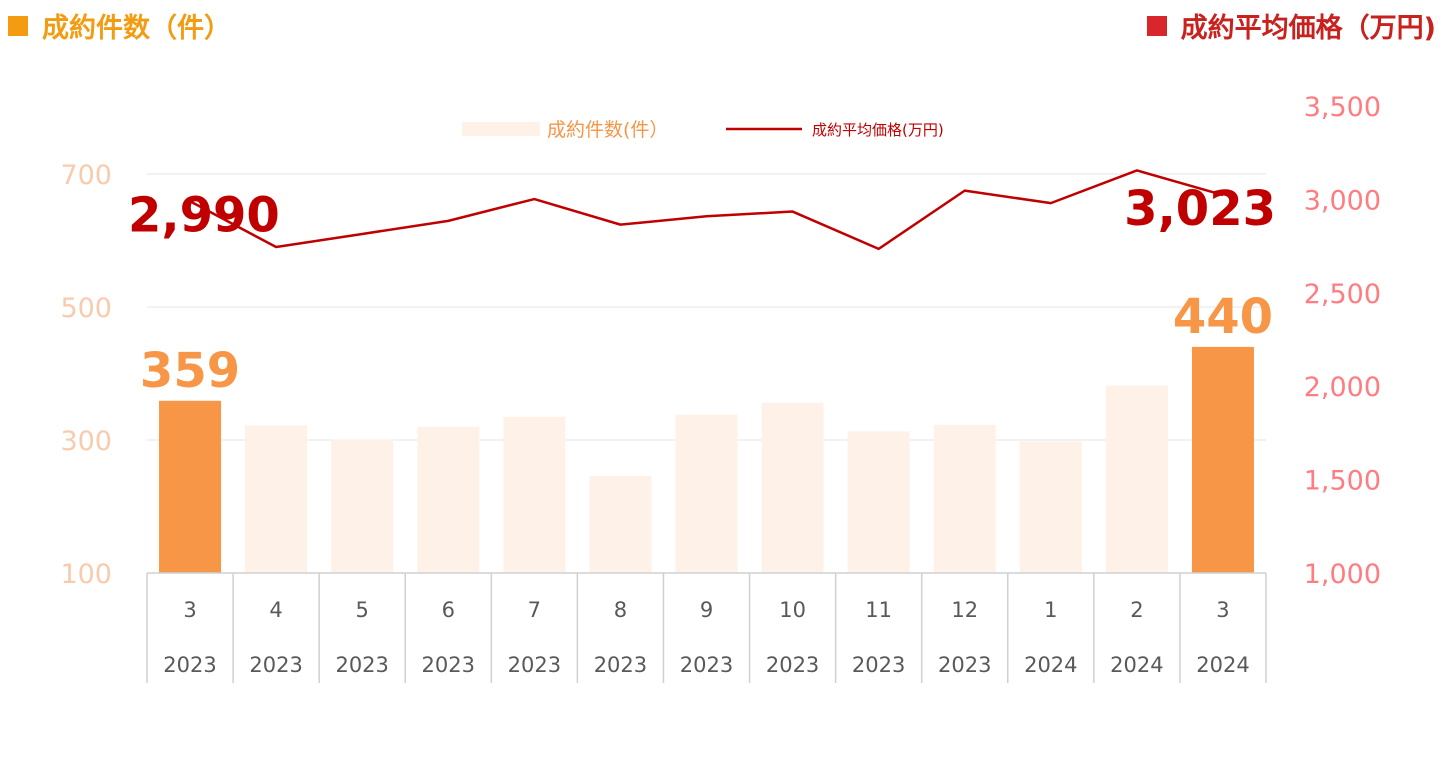 The height and width of the screenshot is (768, 1440). I want to click on x-tick-month: 12, so click(964, 610).